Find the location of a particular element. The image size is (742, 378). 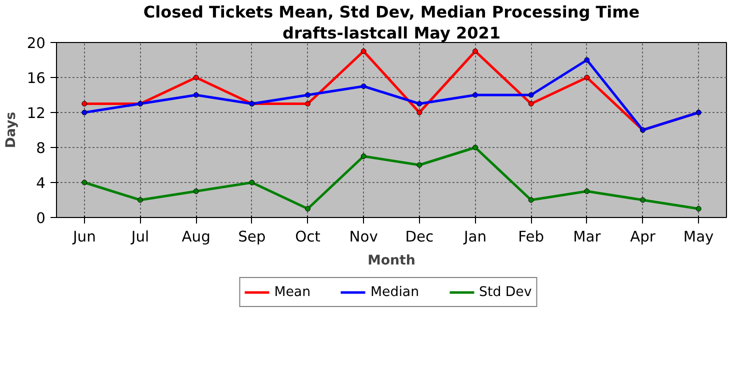

y-axis-title: Days is located at coordinates (11, 130).